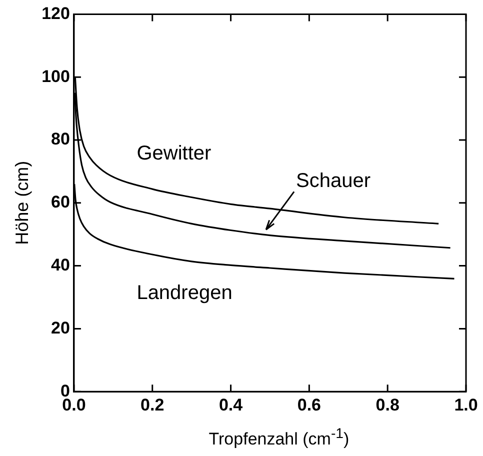 The width and height of the screenshot is (483, 456). What do you see at coordinates (60, 328) in the screenshot?
I see `y-tick-label: 20` at bounding box center [60, 328].